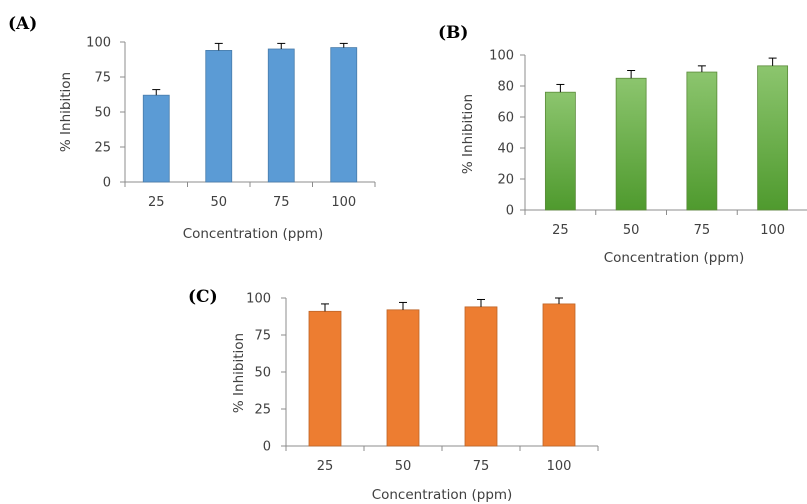 Image resolution: width=807 pixels, height=504 pixels. What do you see at coordinates (505, 118) in the screenshot?
I see `y-tick-label: 60` at bounding box center [505, 118].